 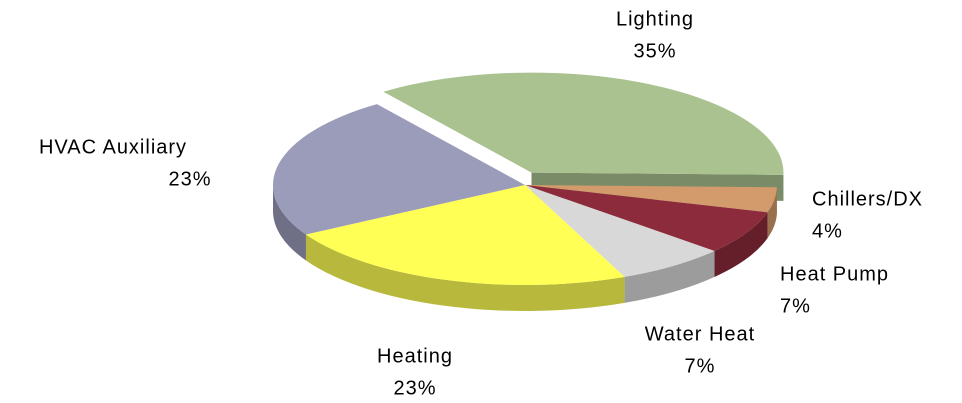 What do you see at coordinates (655, 19) in the screenshot?
I see `slice-label: Lighting` at bounding box center [655, 19].